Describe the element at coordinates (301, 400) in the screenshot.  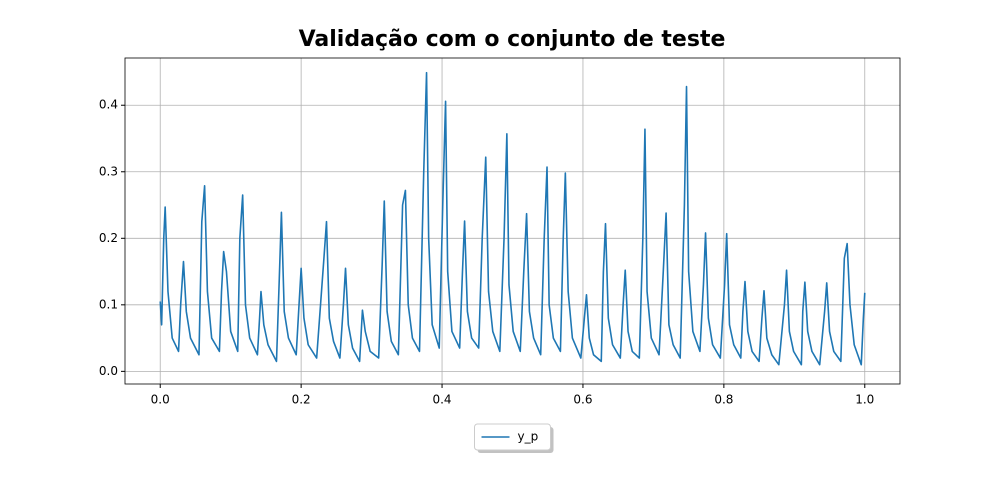
I see `x-tick-label: 0.2` at that location.